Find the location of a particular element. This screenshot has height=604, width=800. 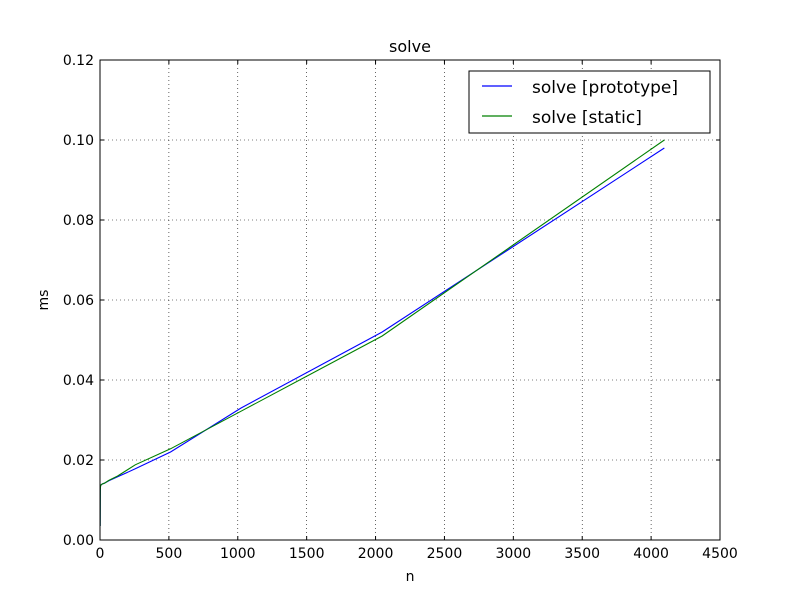

legend-box is located at coordinates (589, 102).